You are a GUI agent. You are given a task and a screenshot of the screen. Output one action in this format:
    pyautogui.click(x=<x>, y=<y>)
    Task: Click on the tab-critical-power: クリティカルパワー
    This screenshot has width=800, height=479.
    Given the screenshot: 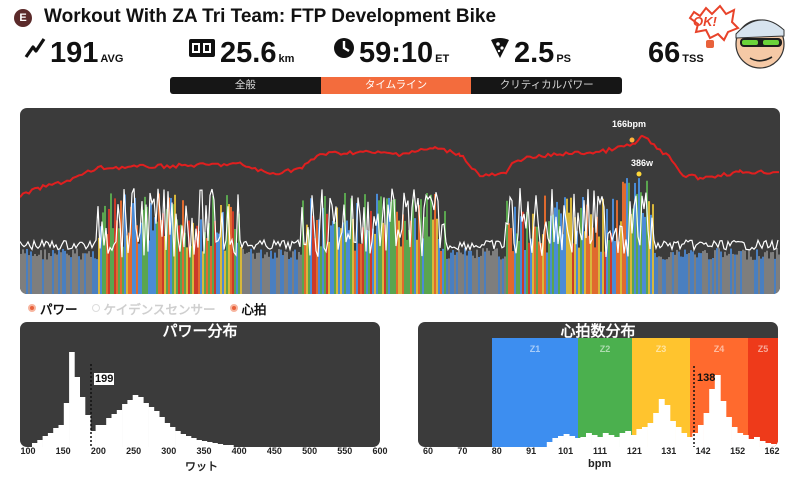 What is the action you would take?
    pyautogui.click(x=546, y=85)
    